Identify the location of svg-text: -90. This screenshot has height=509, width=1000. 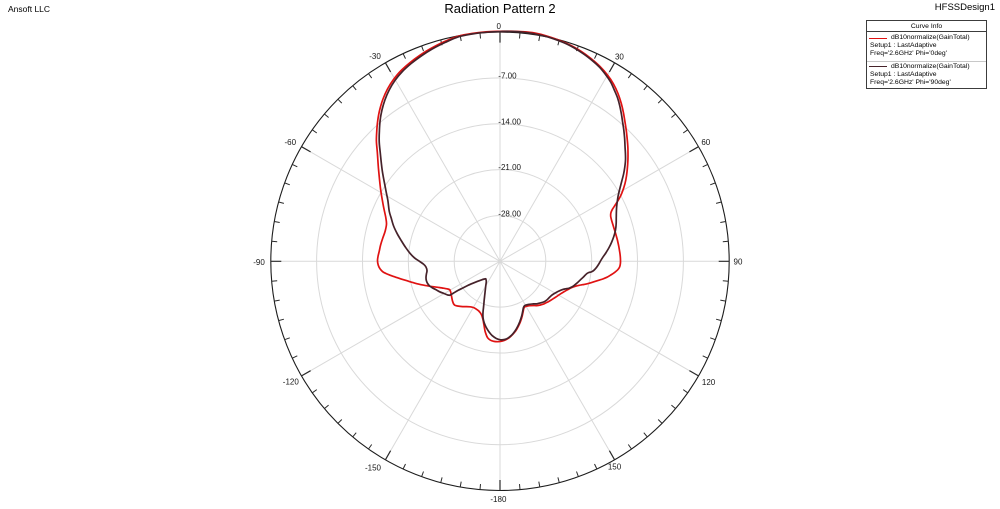
(259, 262).